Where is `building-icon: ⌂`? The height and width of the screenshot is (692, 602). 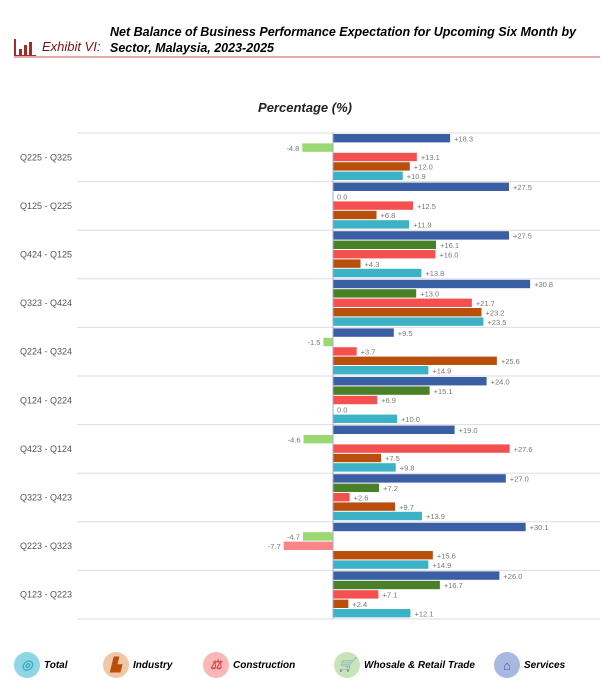
building-icon: ⌂ is located at coordinates (507, 665).